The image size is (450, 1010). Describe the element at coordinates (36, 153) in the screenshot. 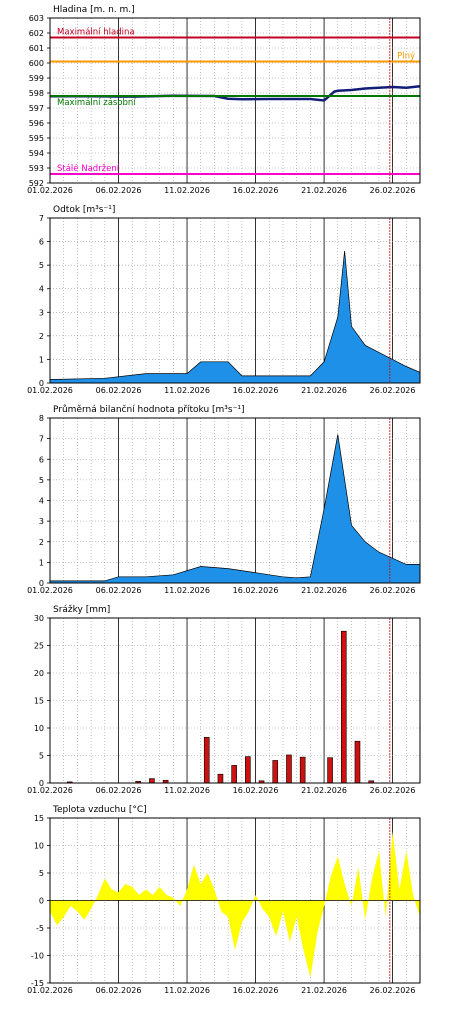

I see `y-tick-label: 594` at that location.